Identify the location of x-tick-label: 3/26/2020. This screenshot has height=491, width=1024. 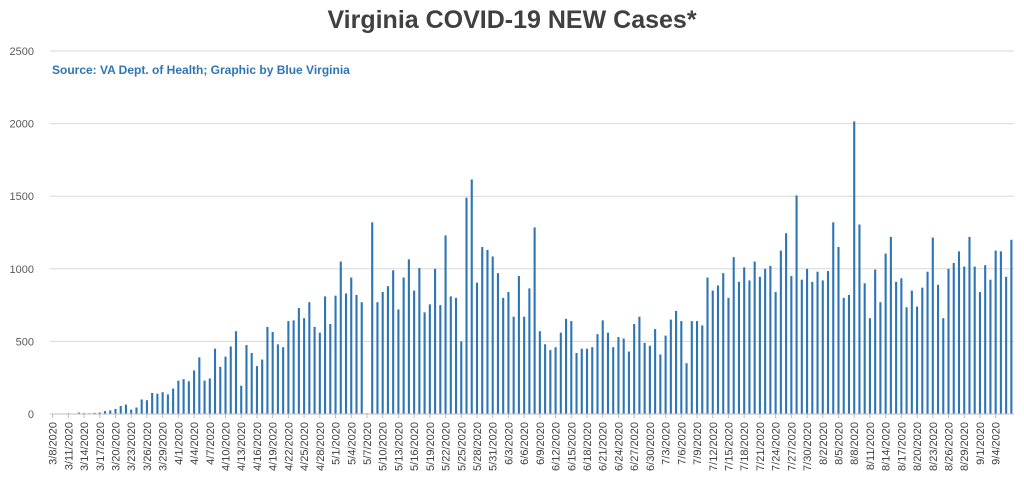
(148, 446).